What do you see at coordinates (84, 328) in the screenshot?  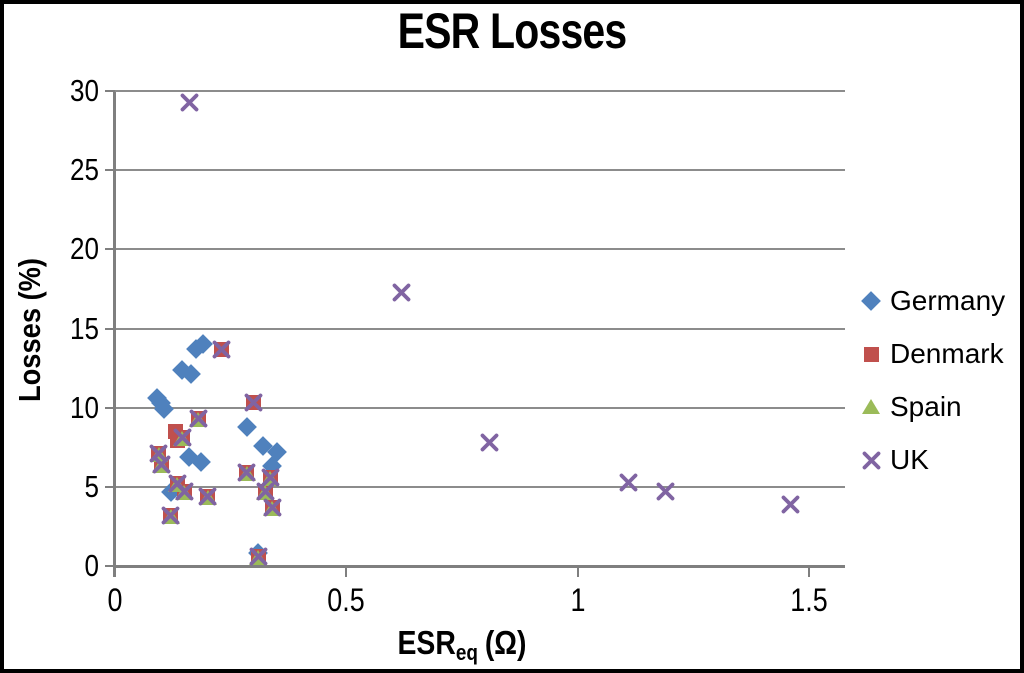 I see `y-tick-label: 15` at bounding box center [84, 328].